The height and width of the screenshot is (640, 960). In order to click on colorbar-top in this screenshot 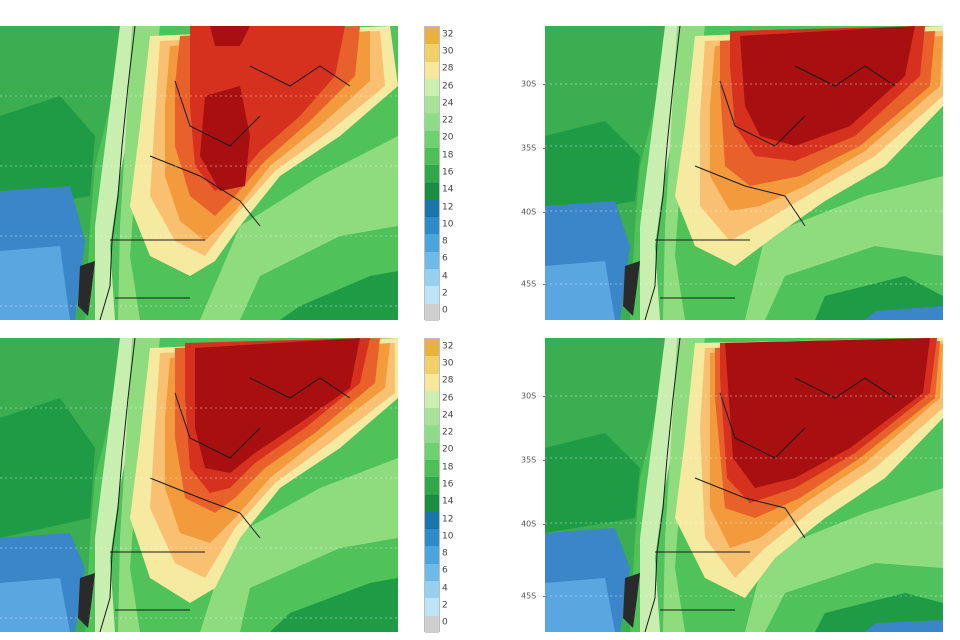, I will do `click(432, 173)`.